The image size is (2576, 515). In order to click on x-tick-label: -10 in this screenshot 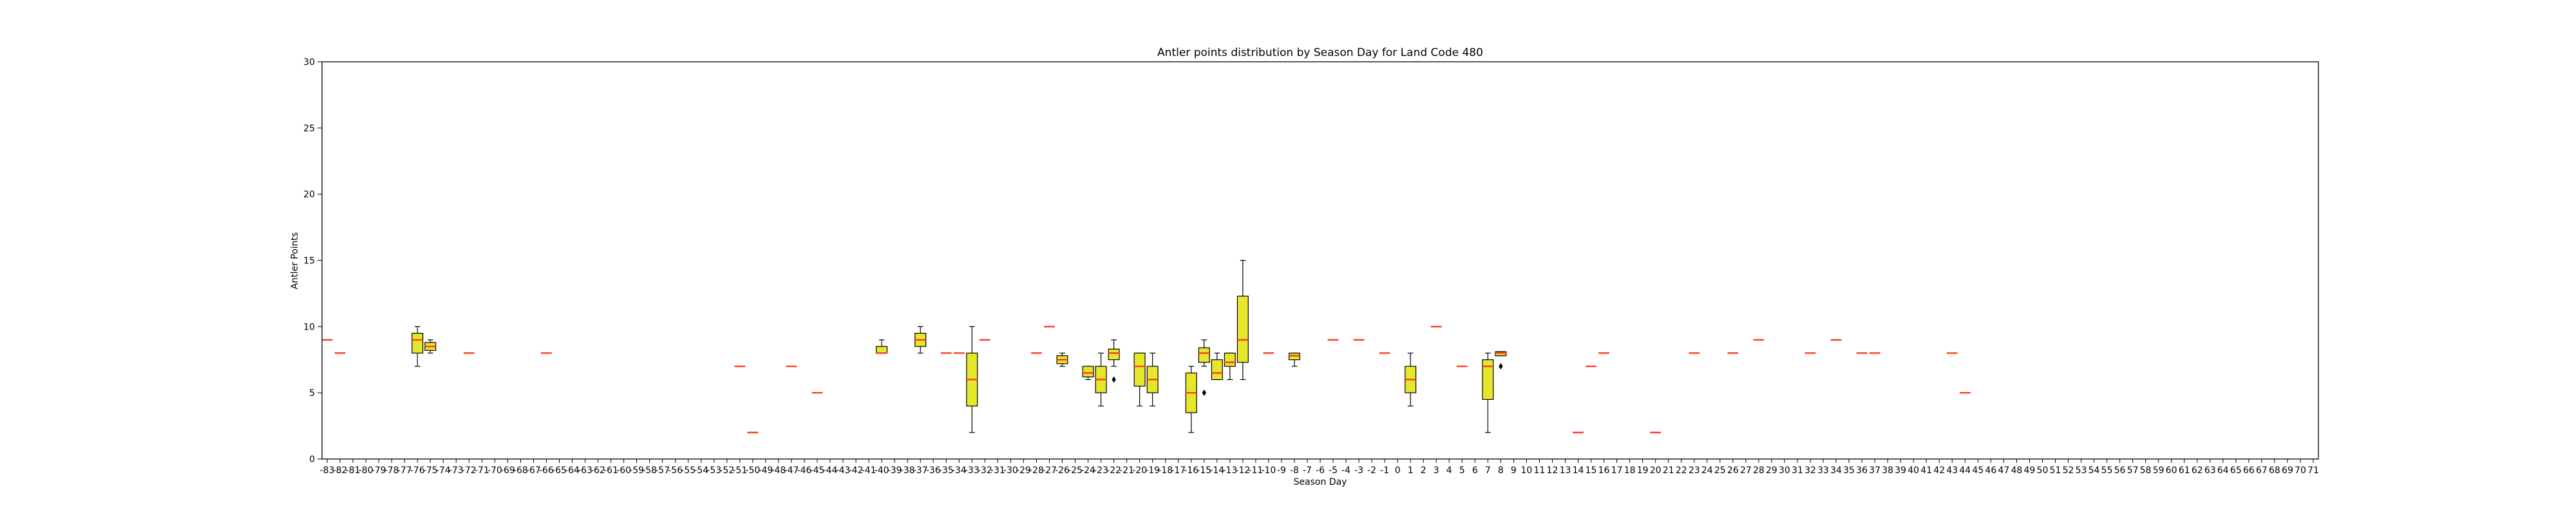, I will do `click(1268, 470)`.